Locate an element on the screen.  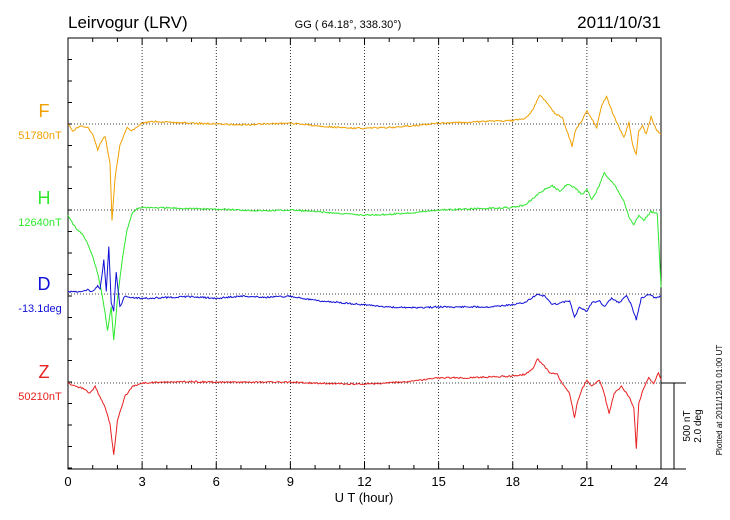
x-tick-label: 3 is located at coordinates (142, 481).